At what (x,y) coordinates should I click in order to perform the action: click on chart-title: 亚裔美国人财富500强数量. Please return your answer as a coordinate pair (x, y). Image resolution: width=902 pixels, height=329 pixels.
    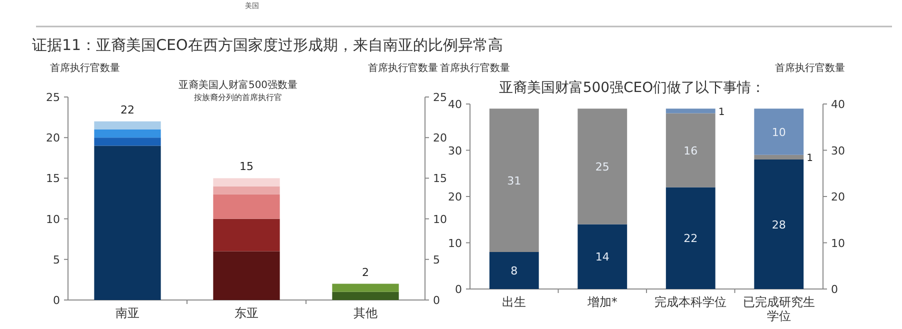
    Looking at the image, I should click on (238, 85).